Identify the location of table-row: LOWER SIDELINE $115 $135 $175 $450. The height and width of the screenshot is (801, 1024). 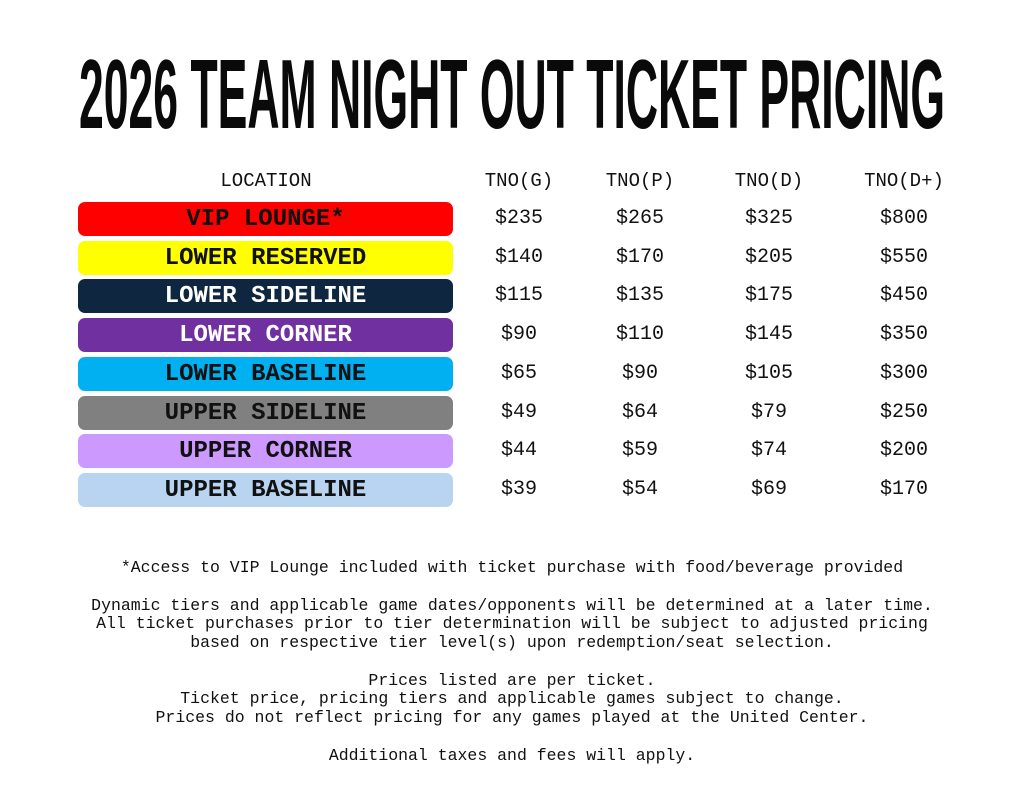
(513, 296).